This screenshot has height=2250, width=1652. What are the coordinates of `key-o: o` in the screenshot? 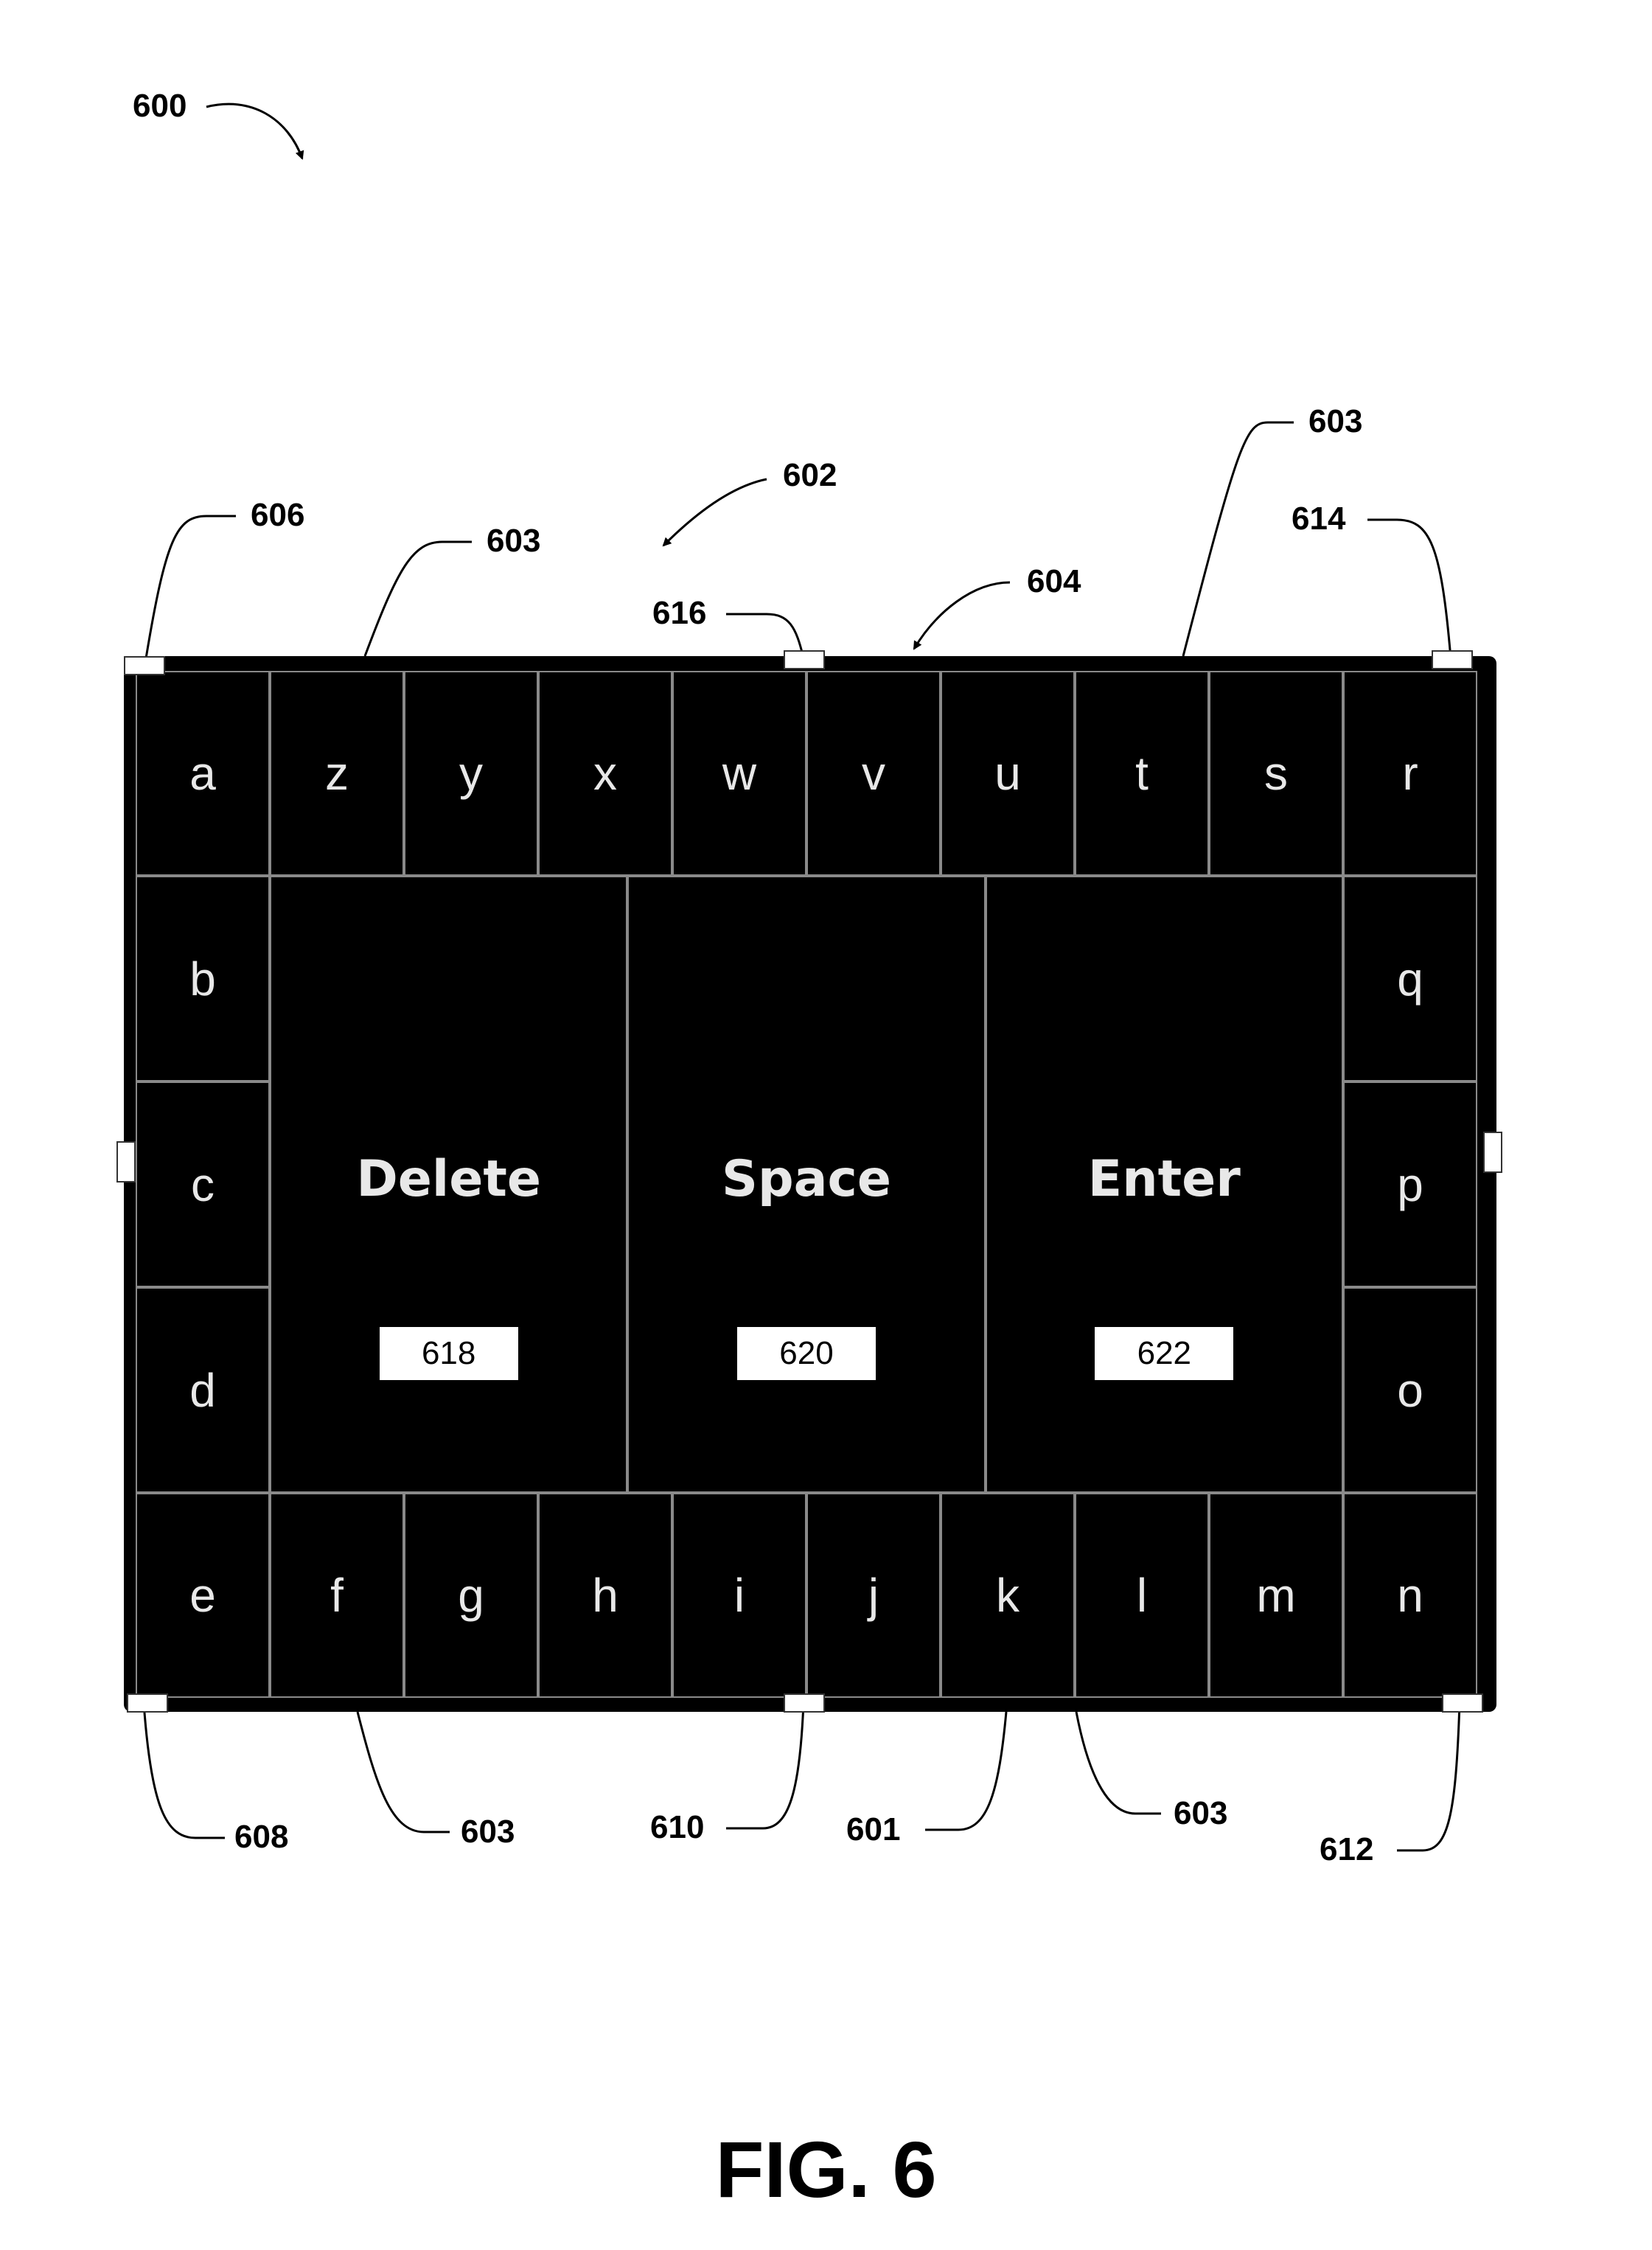 It's located at (1410, 1390).